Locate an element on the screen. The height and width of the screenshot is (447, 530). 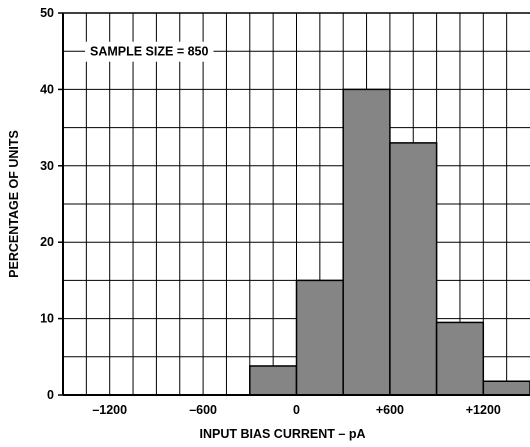
x-tick-label: –1200 is located at coordinates (109, 410).